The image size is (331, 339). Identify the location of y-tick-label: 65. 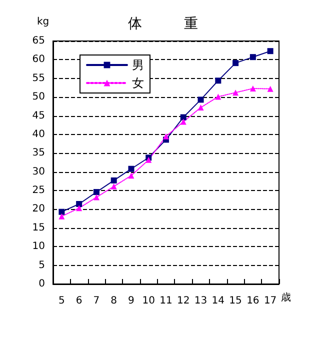
(38, 41).